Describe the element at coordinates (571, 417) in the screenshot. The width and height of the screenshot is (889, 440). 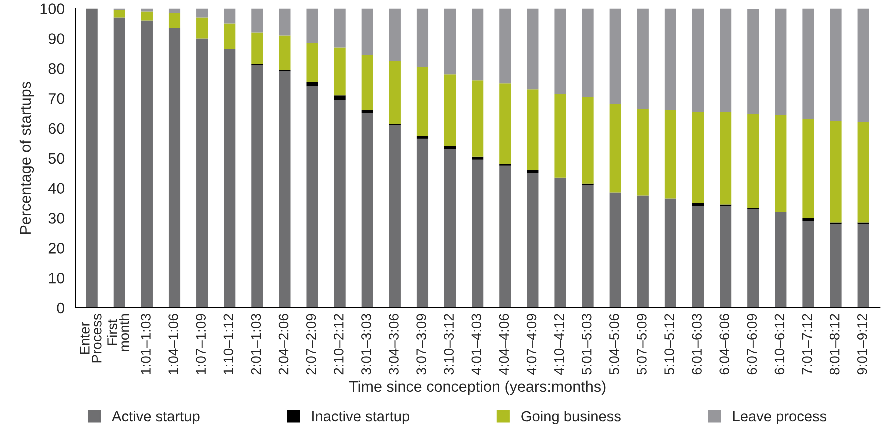
I see `legend-label: Going business` at that location.